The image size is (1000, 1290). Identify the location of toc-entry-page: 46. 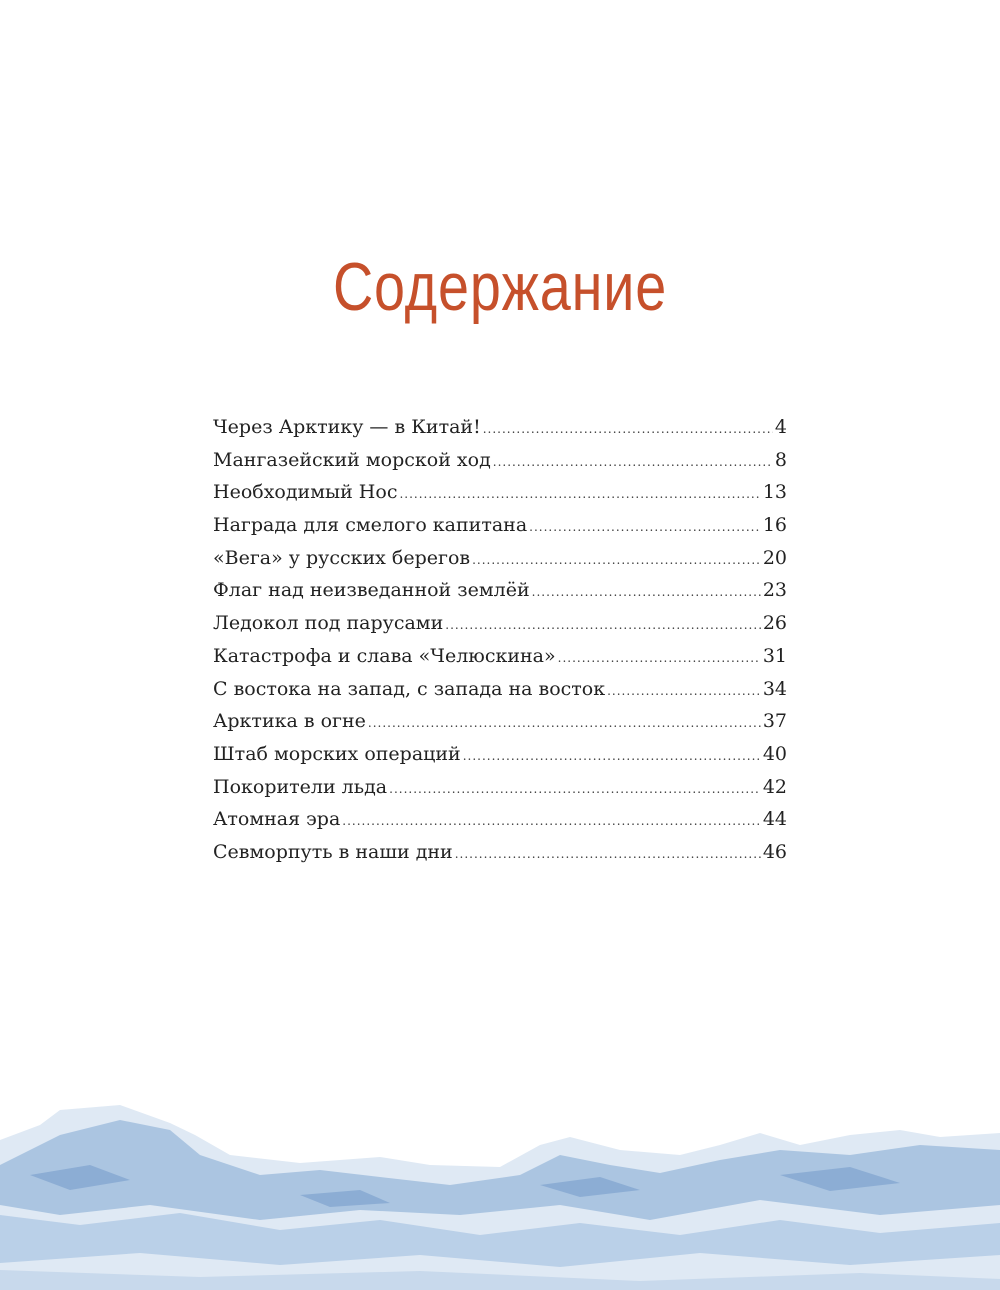
(774, 851).